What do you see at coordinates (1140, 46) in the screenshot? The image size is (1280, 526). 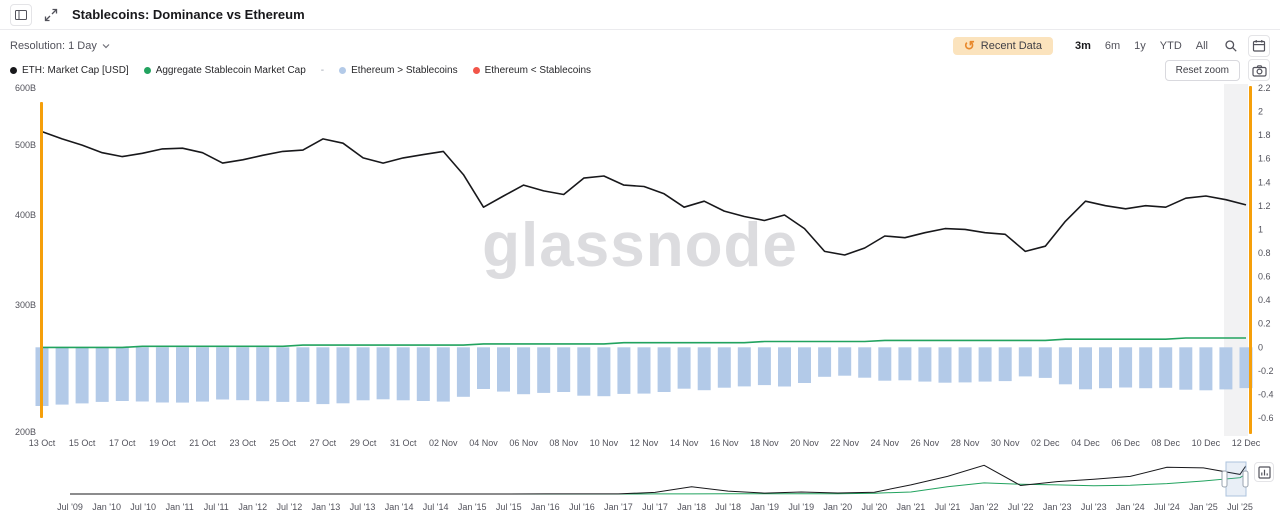 I see `range-1y-button: 1y` at bounding box center [1140, 46].